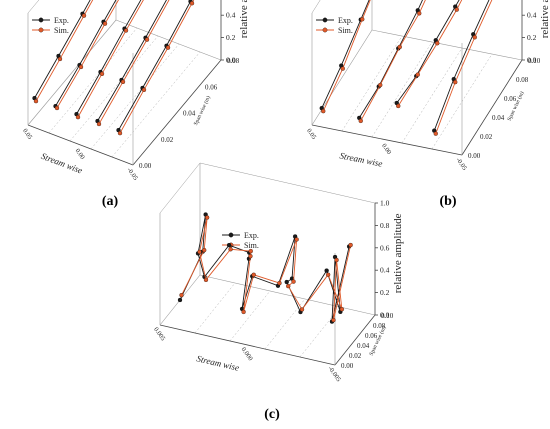 This screenshot has height=429, width=550. I want to click on stream-axis-line, so click(247, 345).